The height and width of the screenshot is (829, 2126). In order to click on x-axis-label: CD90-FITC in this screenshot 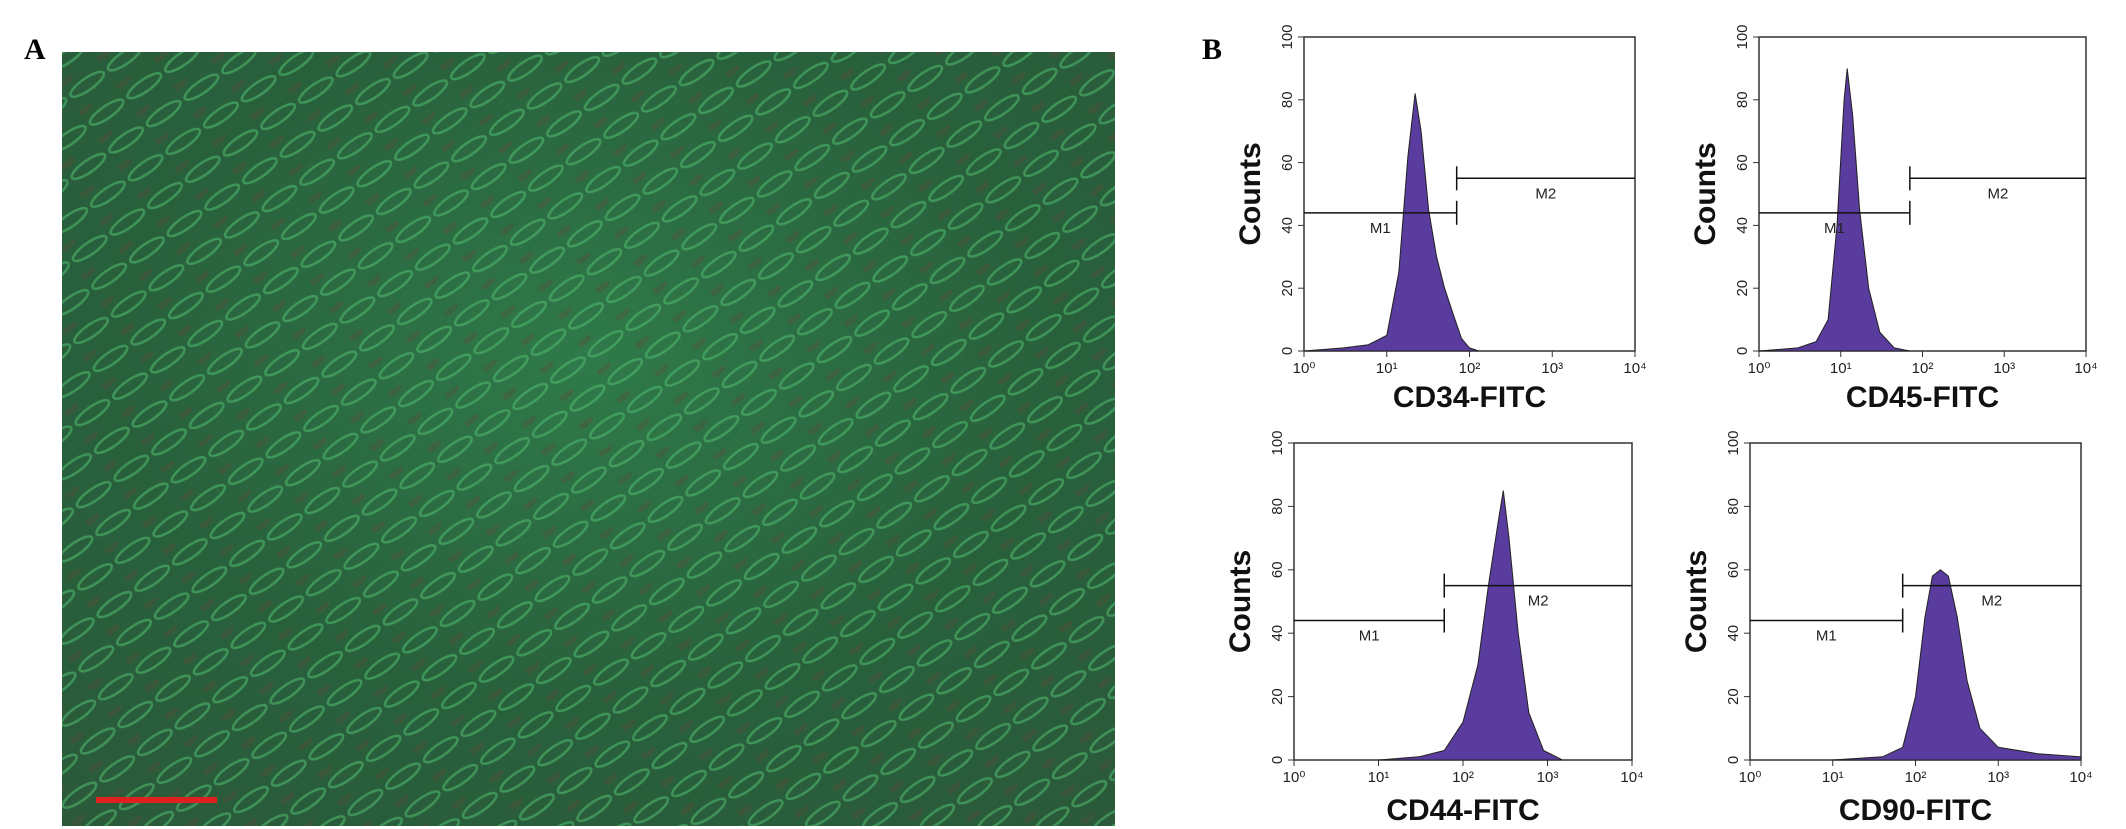, I will do `click(1915, 810)`.